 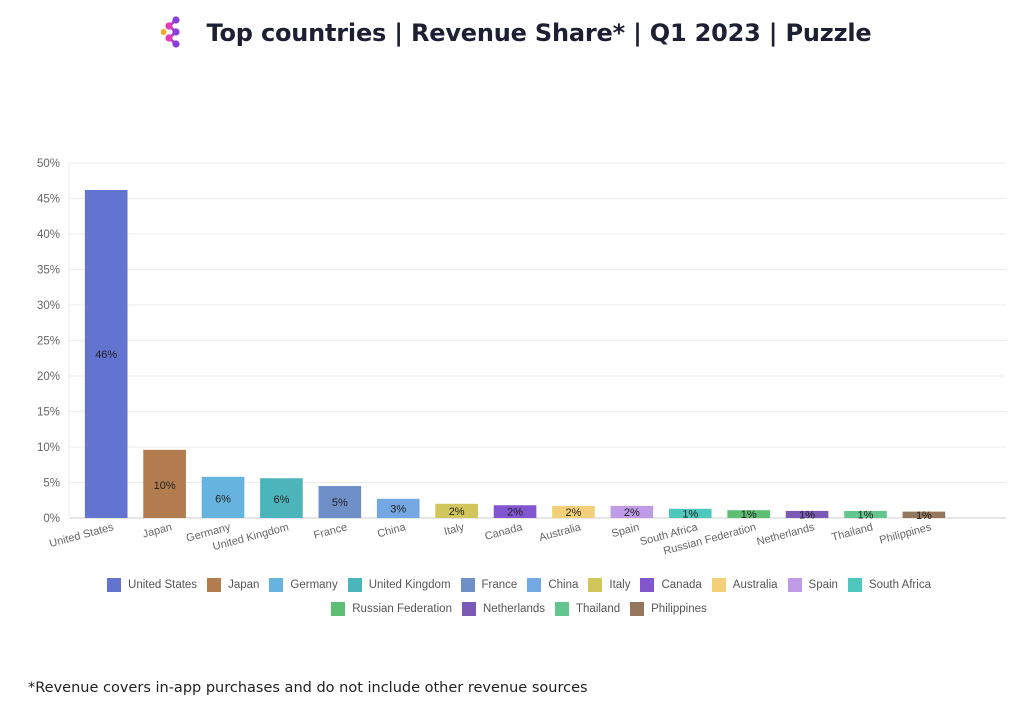 I want to click on legend-item: France, so click(x=489, y=585).